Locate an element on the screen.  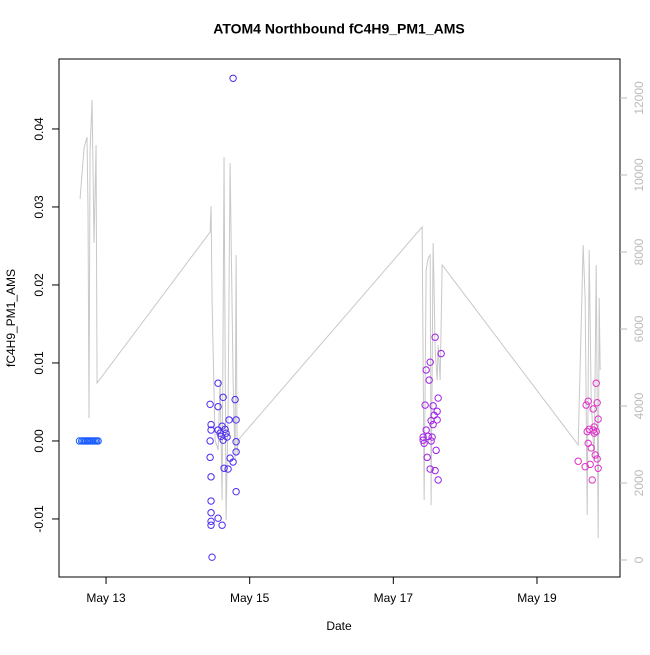
x-axis-label: Date is located at coordinates (339, 626).